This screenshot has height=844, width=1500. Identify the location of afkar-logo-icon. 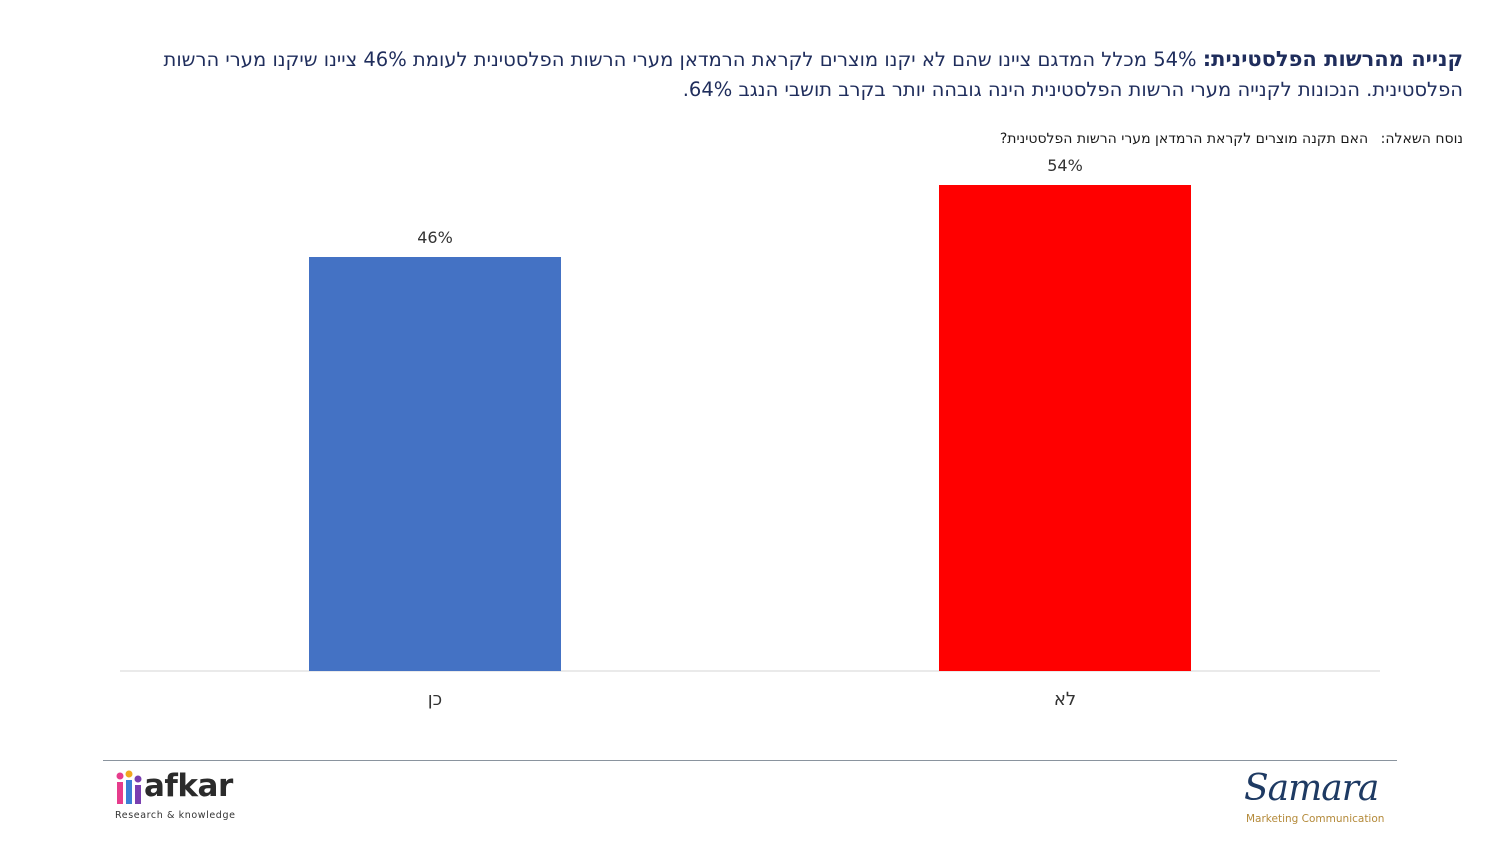
(129, 787).